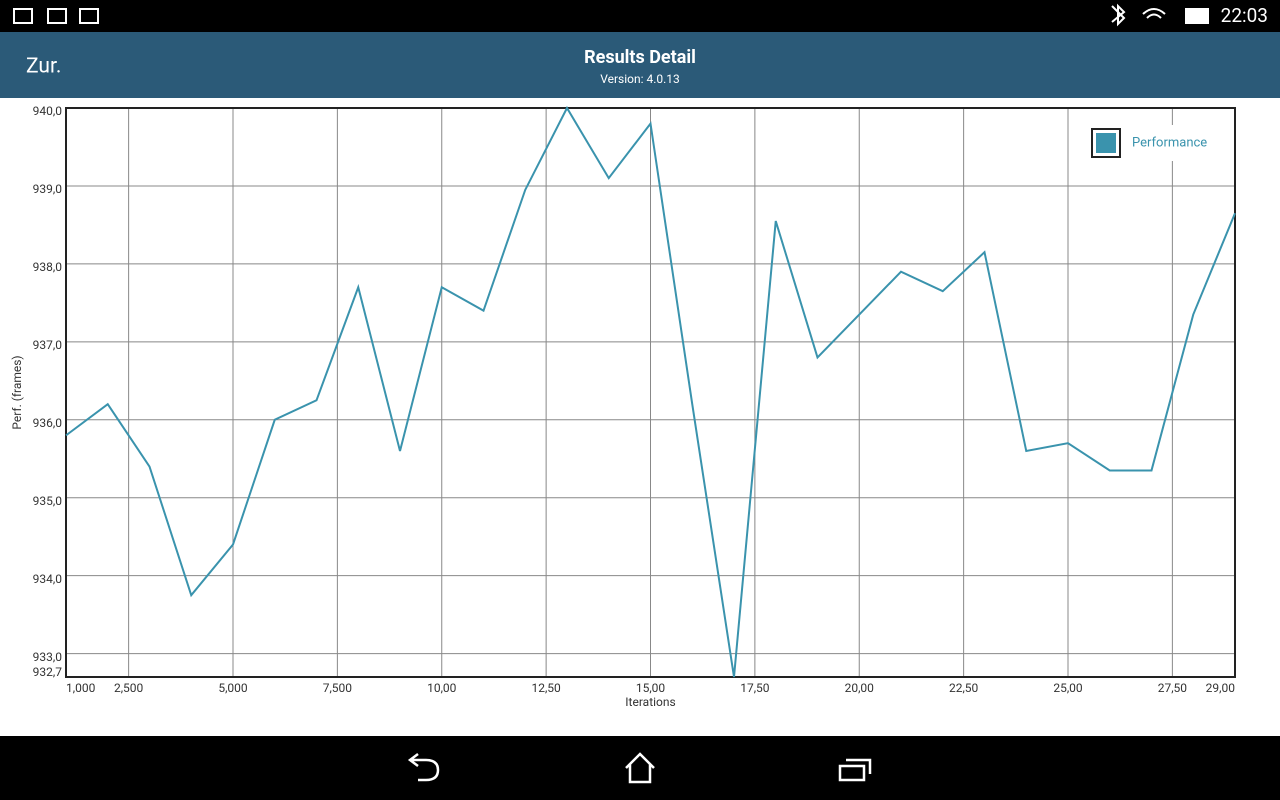 The height and width of the screenshot is (800, 1280). Describe the element at coordinates (48, 345) in the screenshot. I see `y-tick-label: 937,0` at that location.